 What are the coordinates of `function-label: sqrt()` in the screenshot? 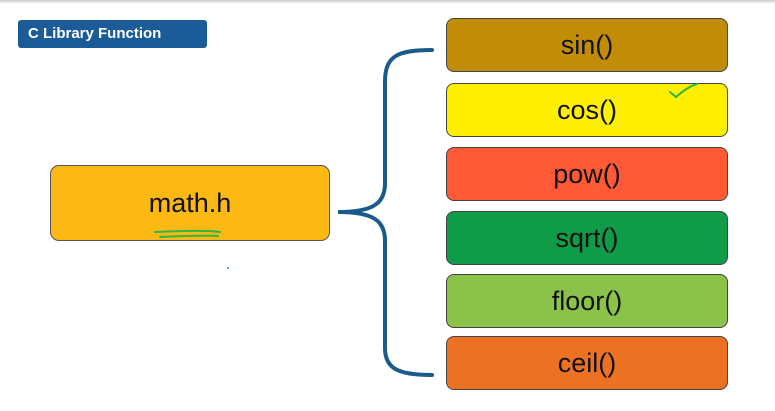 It's located at (587, 237).